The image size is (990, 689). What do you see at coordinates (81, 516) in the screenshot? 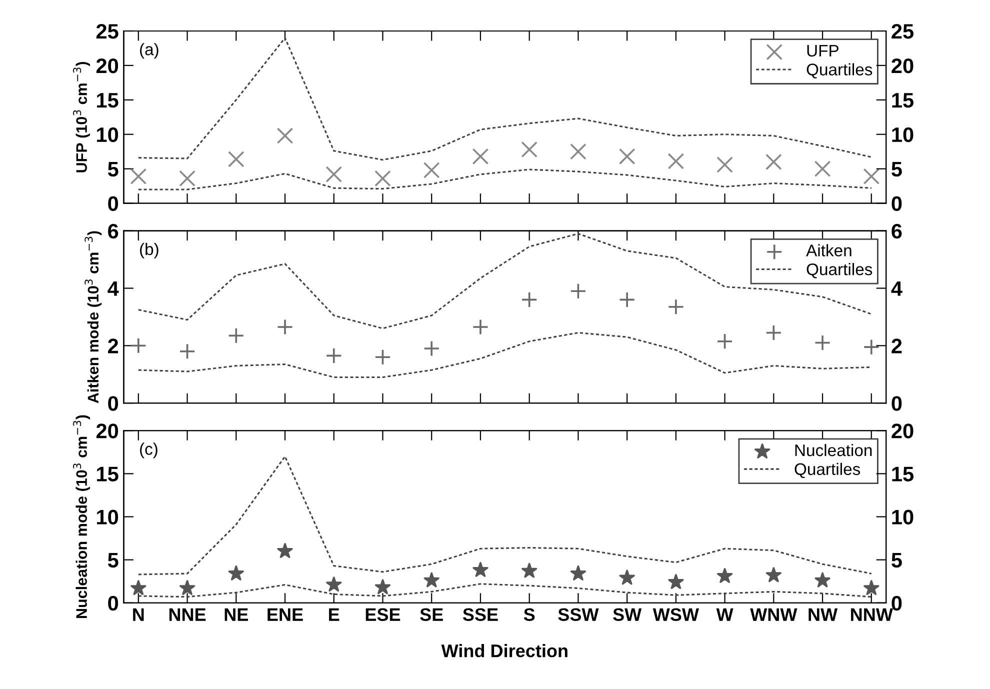
I see `y-axis-title: Nucleation mode (10$^{3}$ cm$^{−3}$)` at bounding box center [81, 516].